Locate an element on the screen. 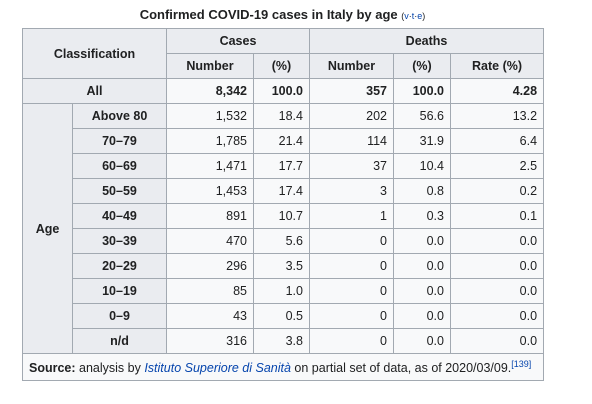  row-header: 20–29 is located at coordinates (119, 266).